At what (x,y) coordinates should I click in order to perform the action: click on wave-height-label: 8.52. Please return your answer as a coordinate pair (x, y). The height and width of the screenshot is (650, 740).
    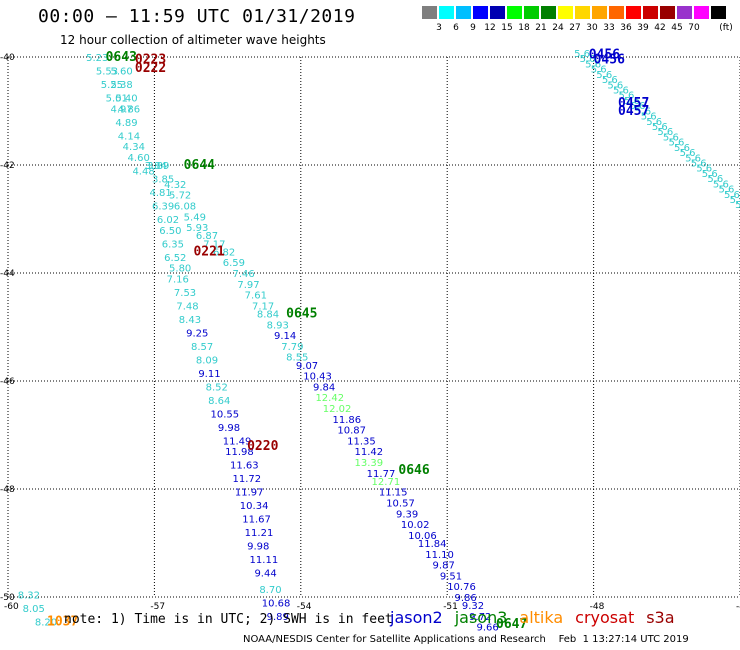
    Looking at the image, I should click on (217, 387).